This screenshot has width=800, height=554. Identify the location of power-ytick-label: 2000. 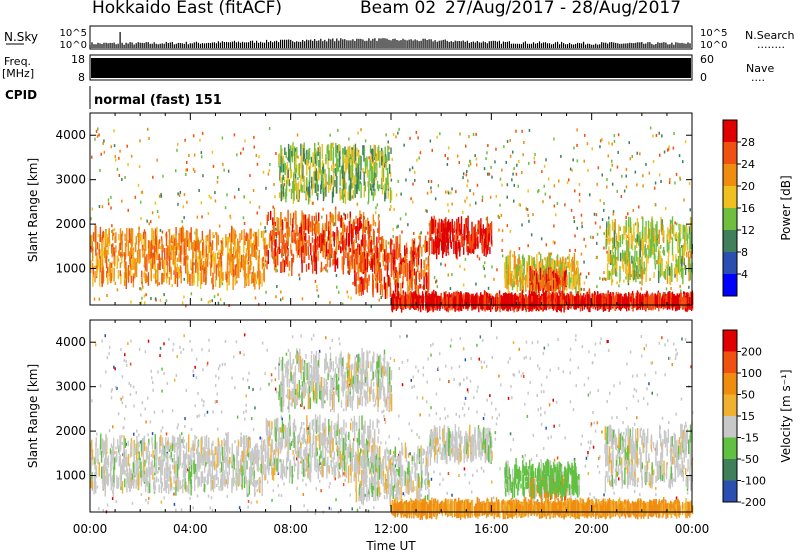
(70, 224).